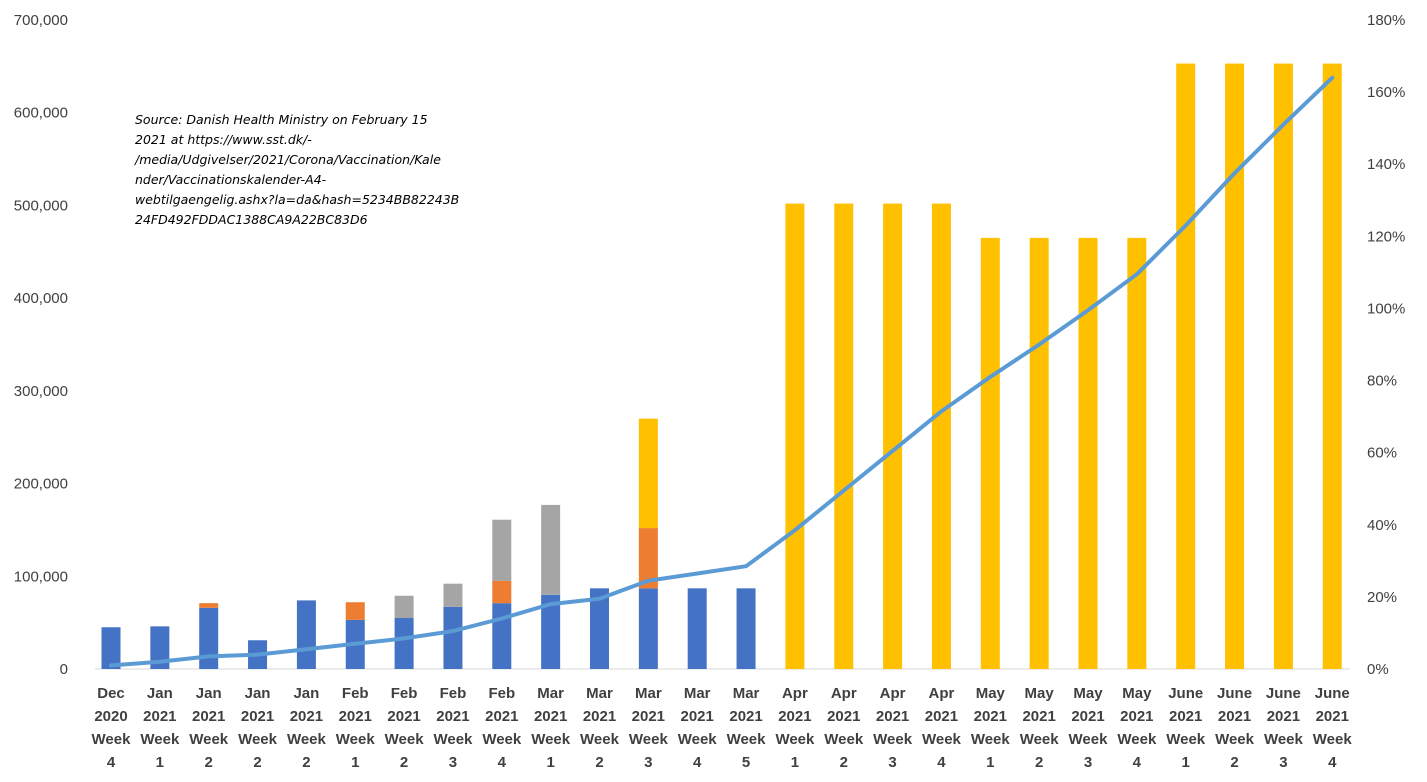 The image size is (1427, 782). I want to click on x-tick-label: Jan, so click(209, 693).